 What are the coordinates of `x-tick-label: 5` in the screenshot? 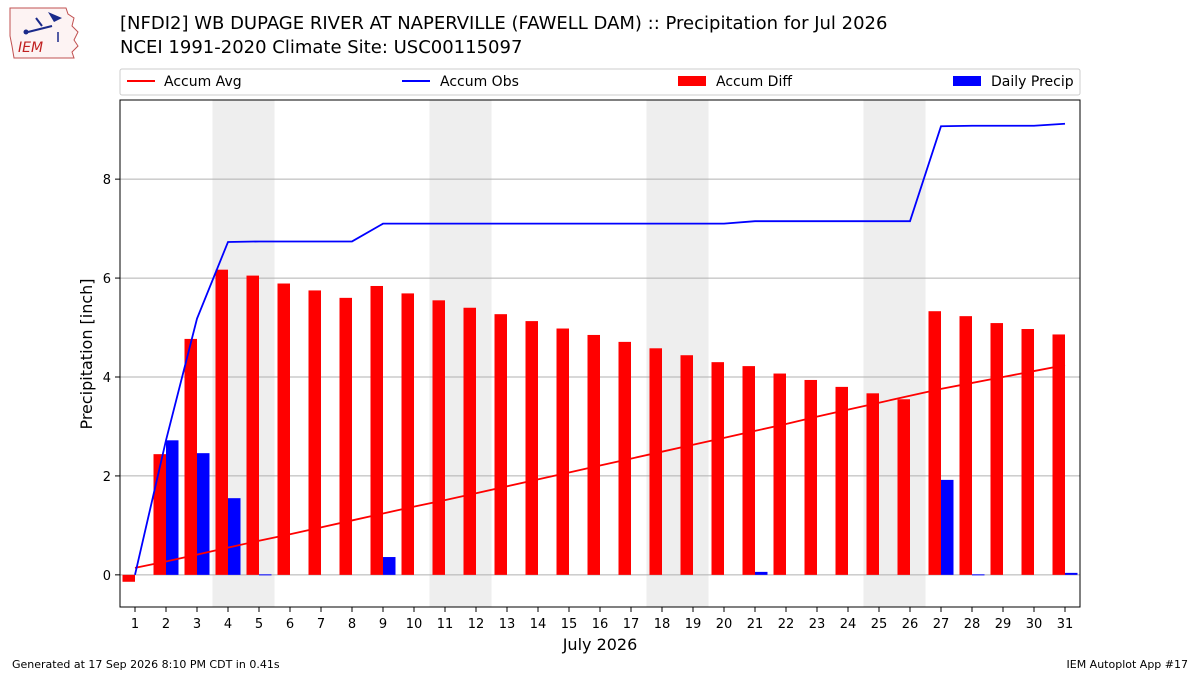 It's located at (259, 624).